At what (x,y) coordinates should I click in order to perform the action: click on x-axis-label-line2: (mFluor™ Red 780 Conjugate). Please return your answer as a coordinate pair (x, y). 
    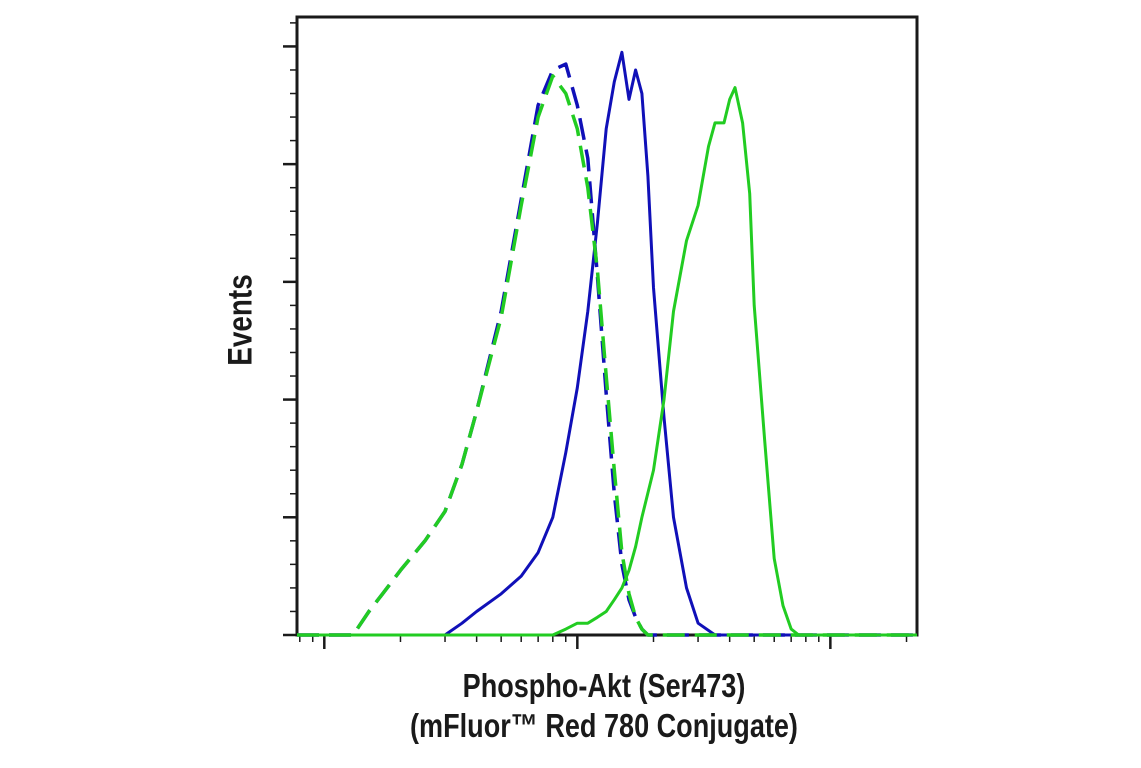
    Looking at the image, I should click on (604, 725).